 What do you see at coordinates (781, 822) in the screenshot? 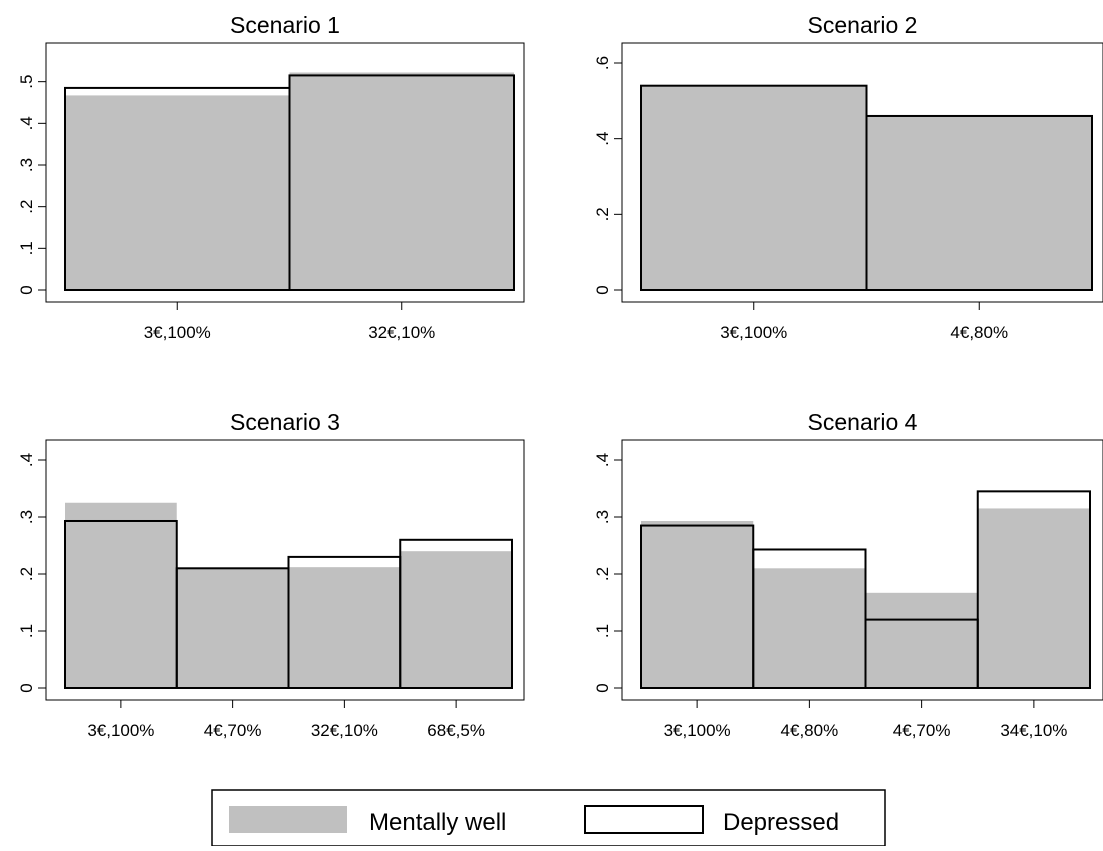
I see `legend-label-depressed: Depressed` at bounding box center [781, 822].